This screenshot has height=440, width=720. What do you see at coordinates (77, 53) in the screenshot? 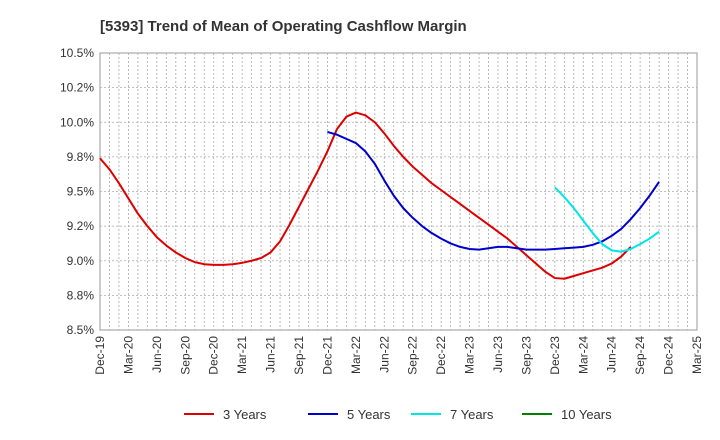
I see `y-tick-label: 10.5%` at bounding box center [77, 53].